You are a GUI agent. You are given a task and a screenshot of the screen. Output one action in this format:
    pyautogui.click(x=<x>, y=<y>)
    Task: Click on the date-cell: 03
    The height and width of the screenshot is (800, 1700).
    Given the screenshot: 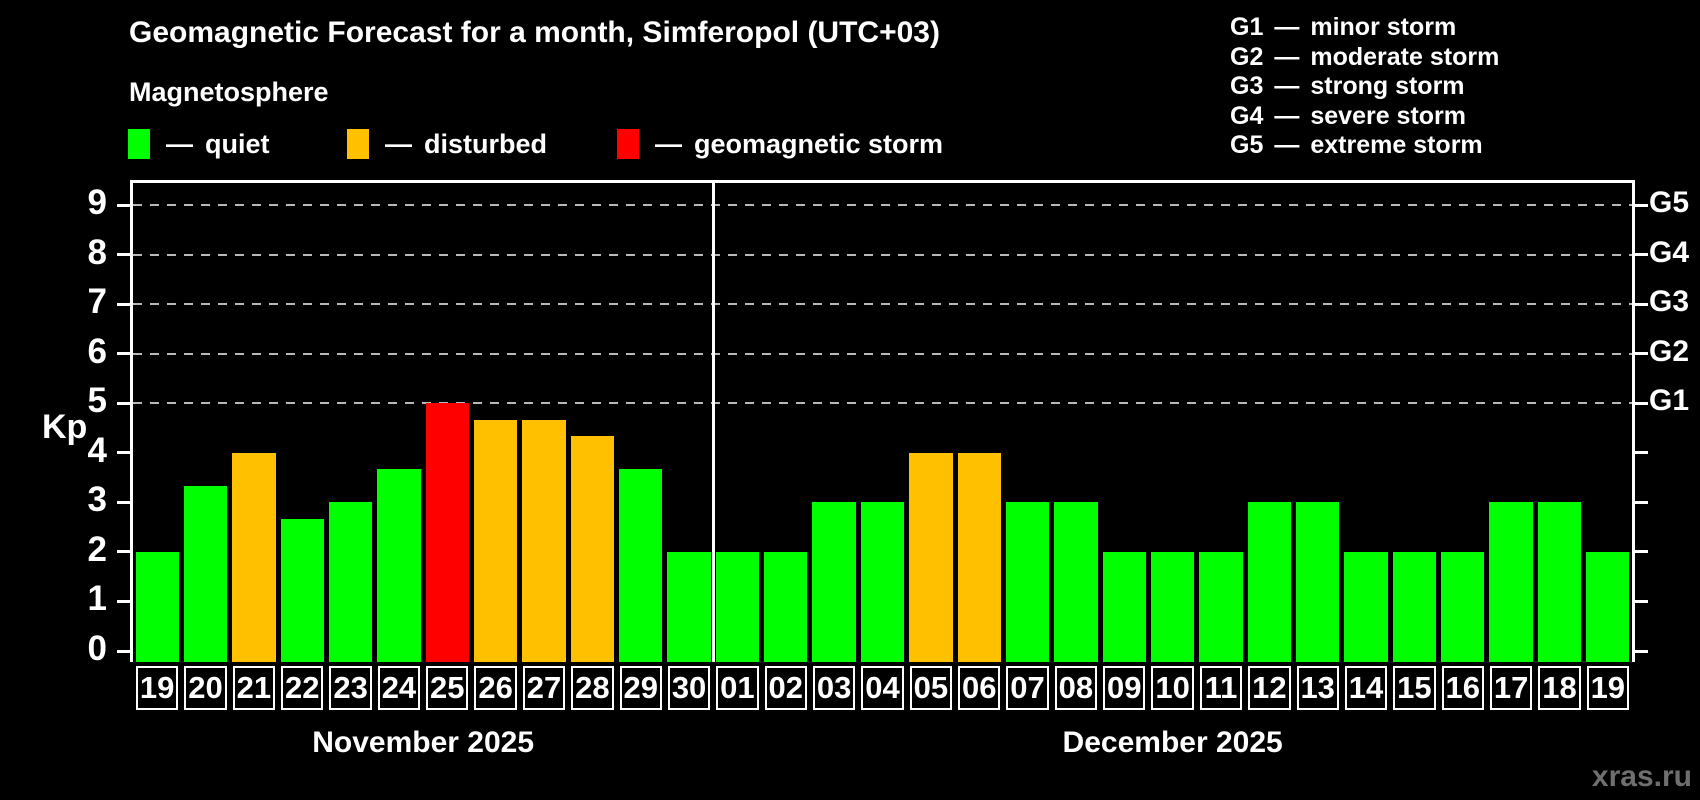 What is the action you would take?
    pyautogui.click(x=834, y=688)
    